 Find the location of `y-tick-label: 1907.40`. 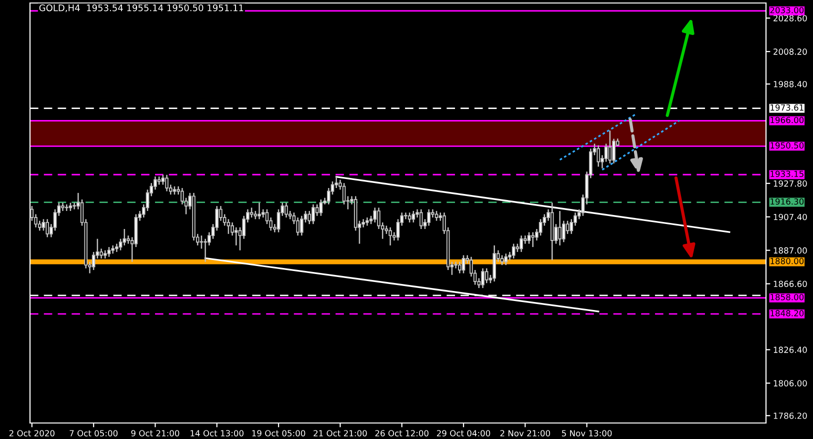

y-tick-label: 1907.40 is located at coordinates (790, 217).